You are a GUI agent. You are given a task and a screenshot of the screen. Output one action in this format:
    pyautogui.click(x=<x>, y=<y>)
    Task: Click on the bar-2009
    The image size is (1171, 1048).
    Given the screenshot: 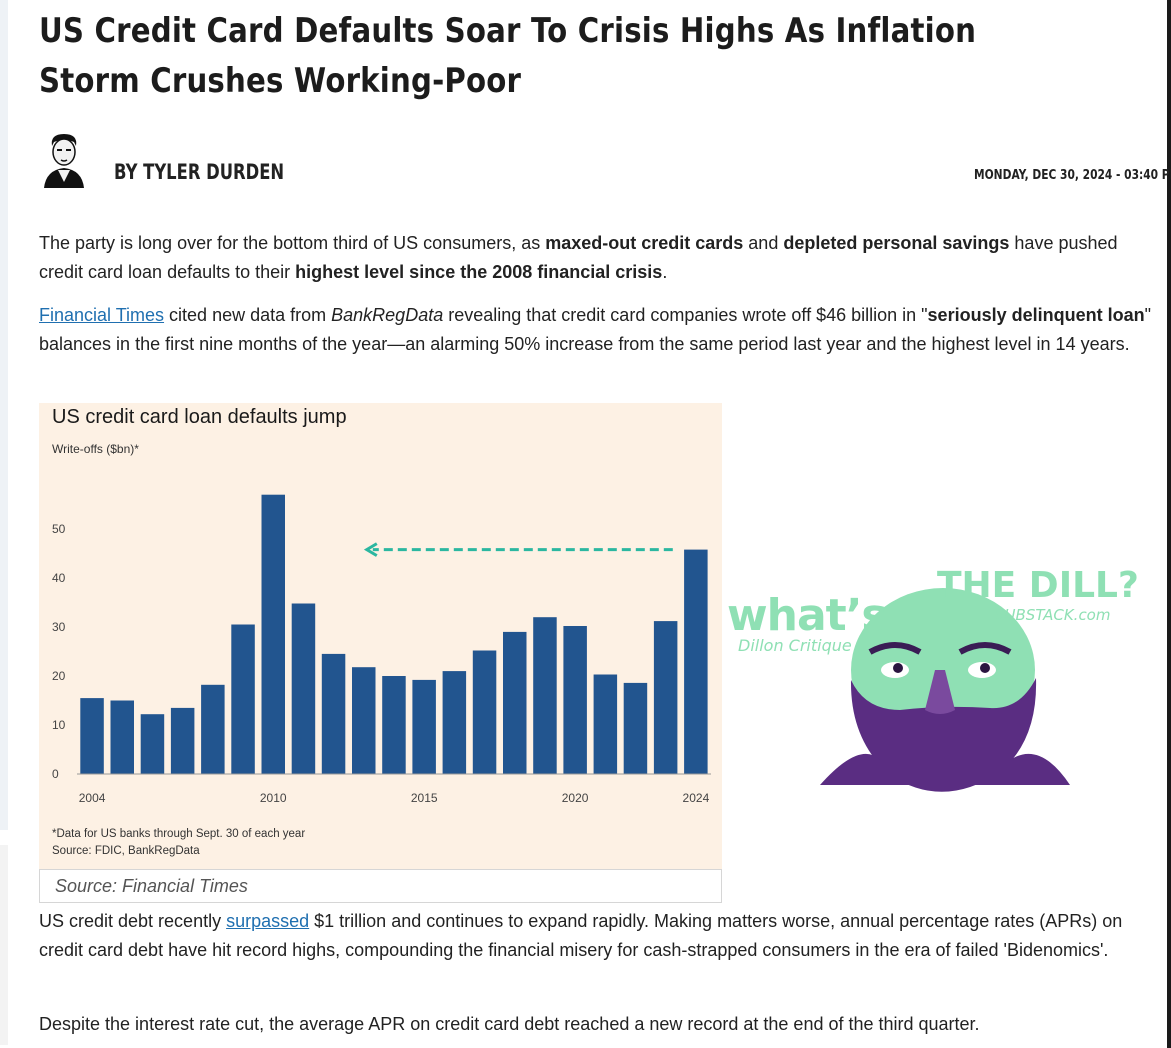 What is the action you would take?
    pyautogui.click(x=243, y=699)
    